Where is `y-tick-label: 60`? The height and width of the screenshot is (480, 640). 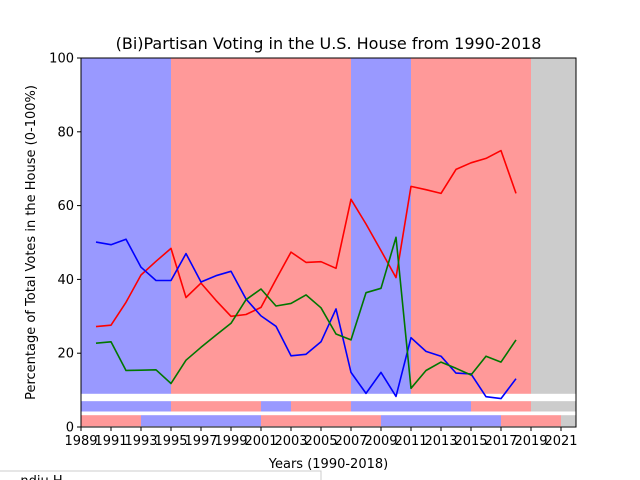
y-tick-label: 60 is located at coordinates (65, 206).